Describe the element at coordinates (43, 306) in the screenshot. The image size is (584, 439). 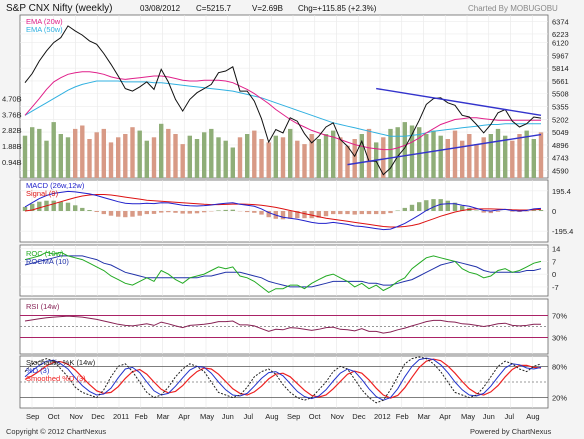
I see `legend-rsi: RSI (14w)` at that location.